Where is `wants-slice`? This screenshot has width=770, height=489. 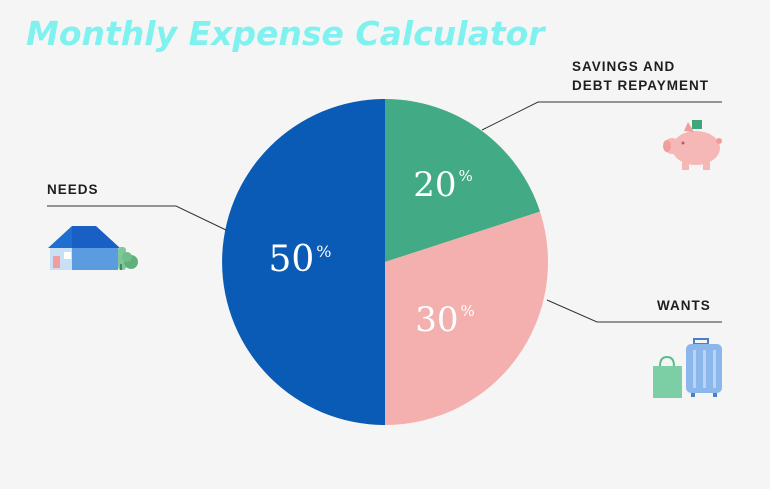 wants-slice is located at coordinates (466, 318).